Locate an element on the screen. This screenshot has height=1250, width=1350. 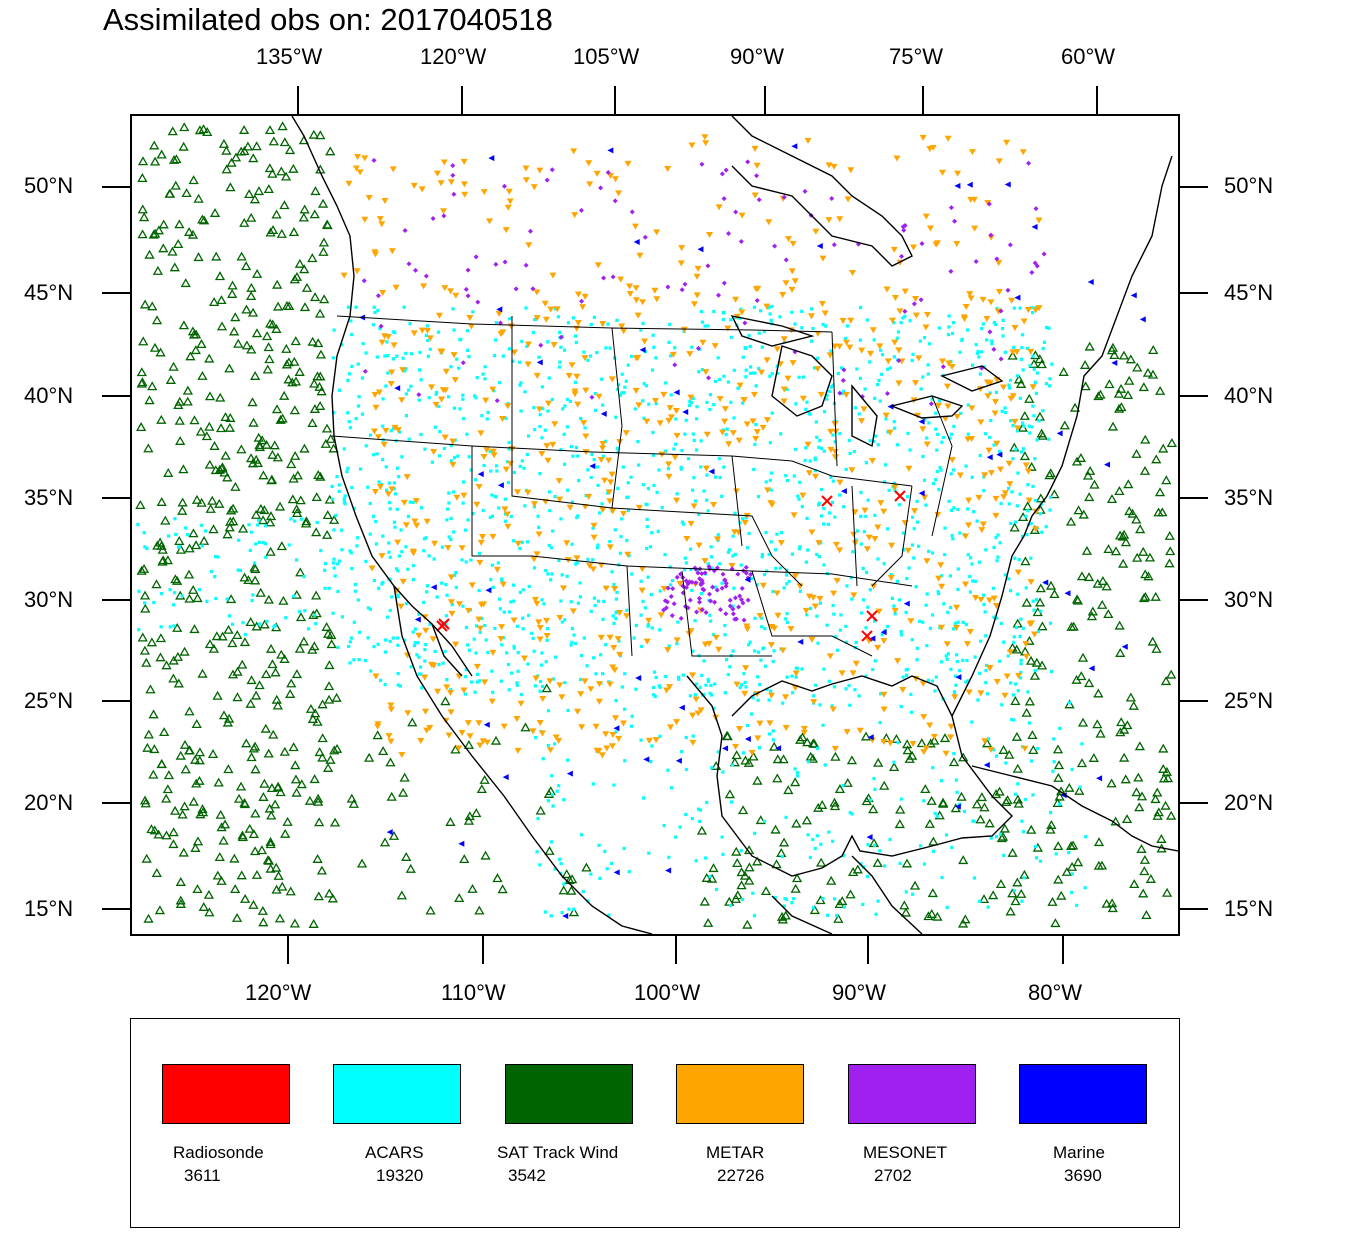
legend-swatch-marine is located at coordinates (1083, 1094).